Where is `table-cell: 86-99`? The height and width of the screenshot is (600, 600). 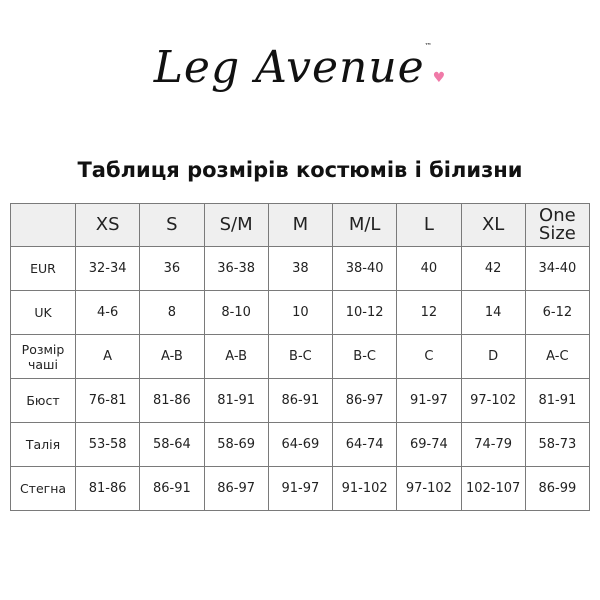 table-cell: 86-99 is located at coordinates (557, 488).